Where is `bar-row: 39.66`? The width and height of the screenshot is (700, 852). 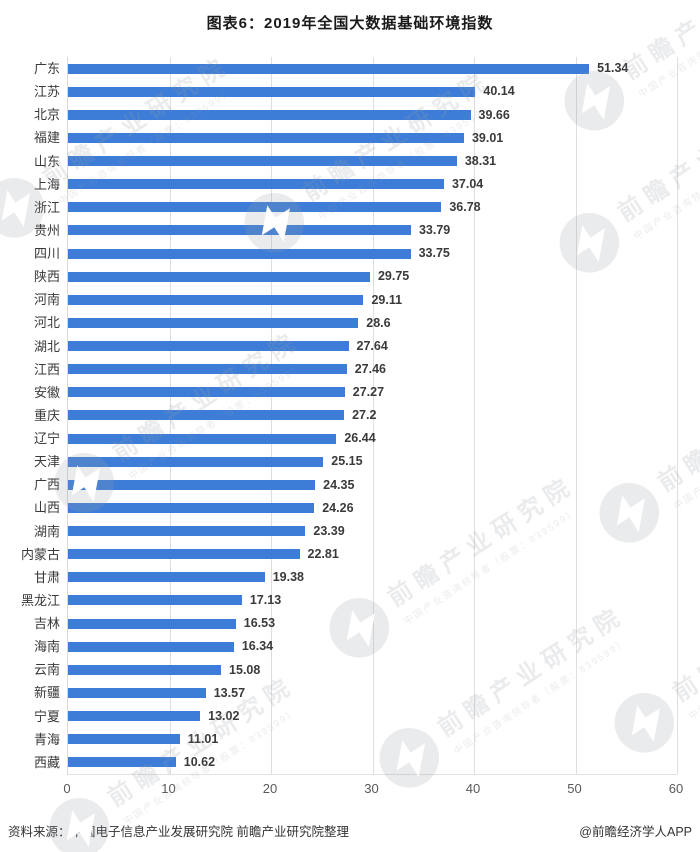
bar-row: 39.66 is located at coordinates (372, 114).